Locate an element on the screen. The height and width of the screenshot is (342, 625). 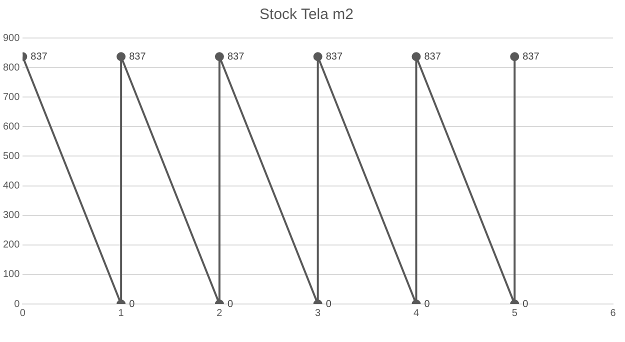
y-tick-label: 100 is located at coordinates (11, 274).